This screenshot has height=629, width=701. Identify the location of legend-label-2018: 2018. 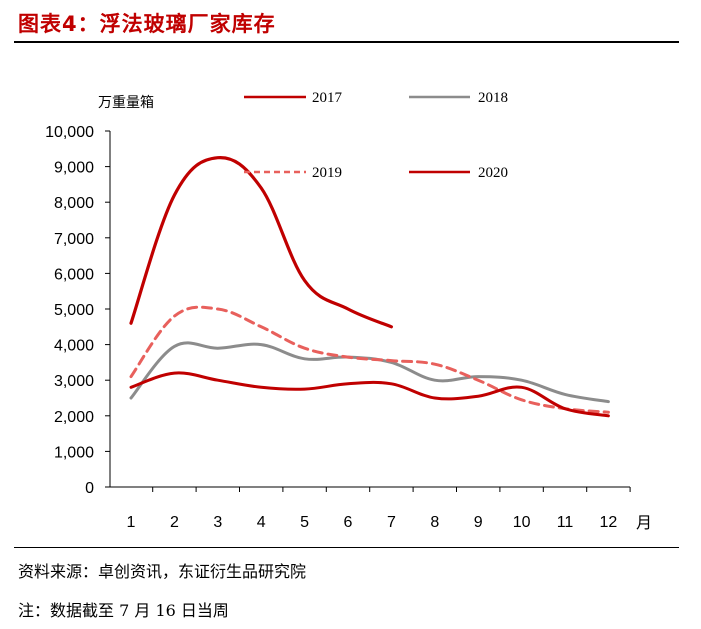
(493, 98).